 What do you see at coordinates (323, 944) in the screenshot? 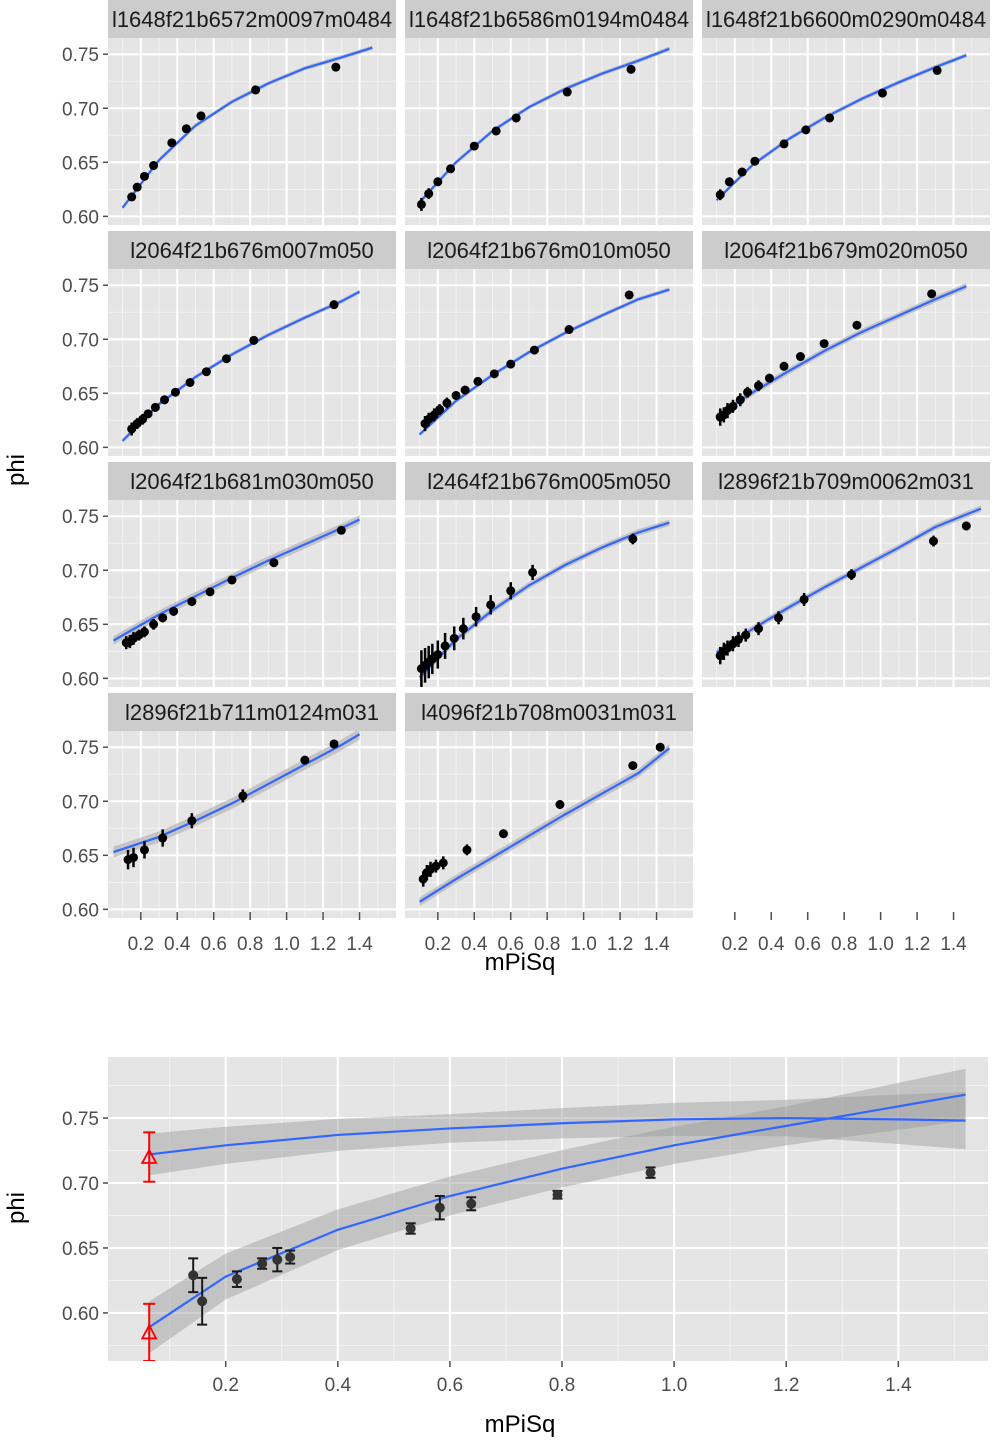
I see `x-tick-label: 1.2` at bounding box center [323, 944].